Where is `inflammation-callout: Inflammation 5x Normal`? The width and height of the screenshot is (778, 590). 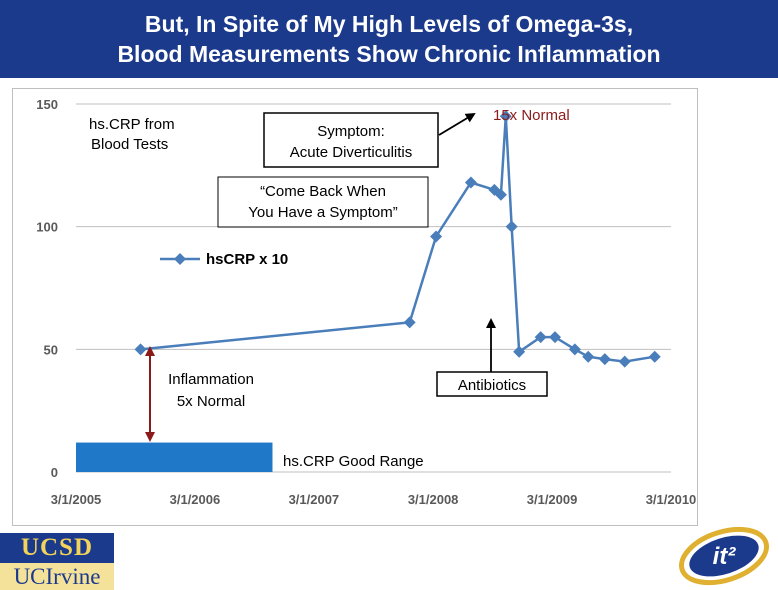
inflammation-callout: Inflammation 5x Normal is located at coordinates (199, 394).